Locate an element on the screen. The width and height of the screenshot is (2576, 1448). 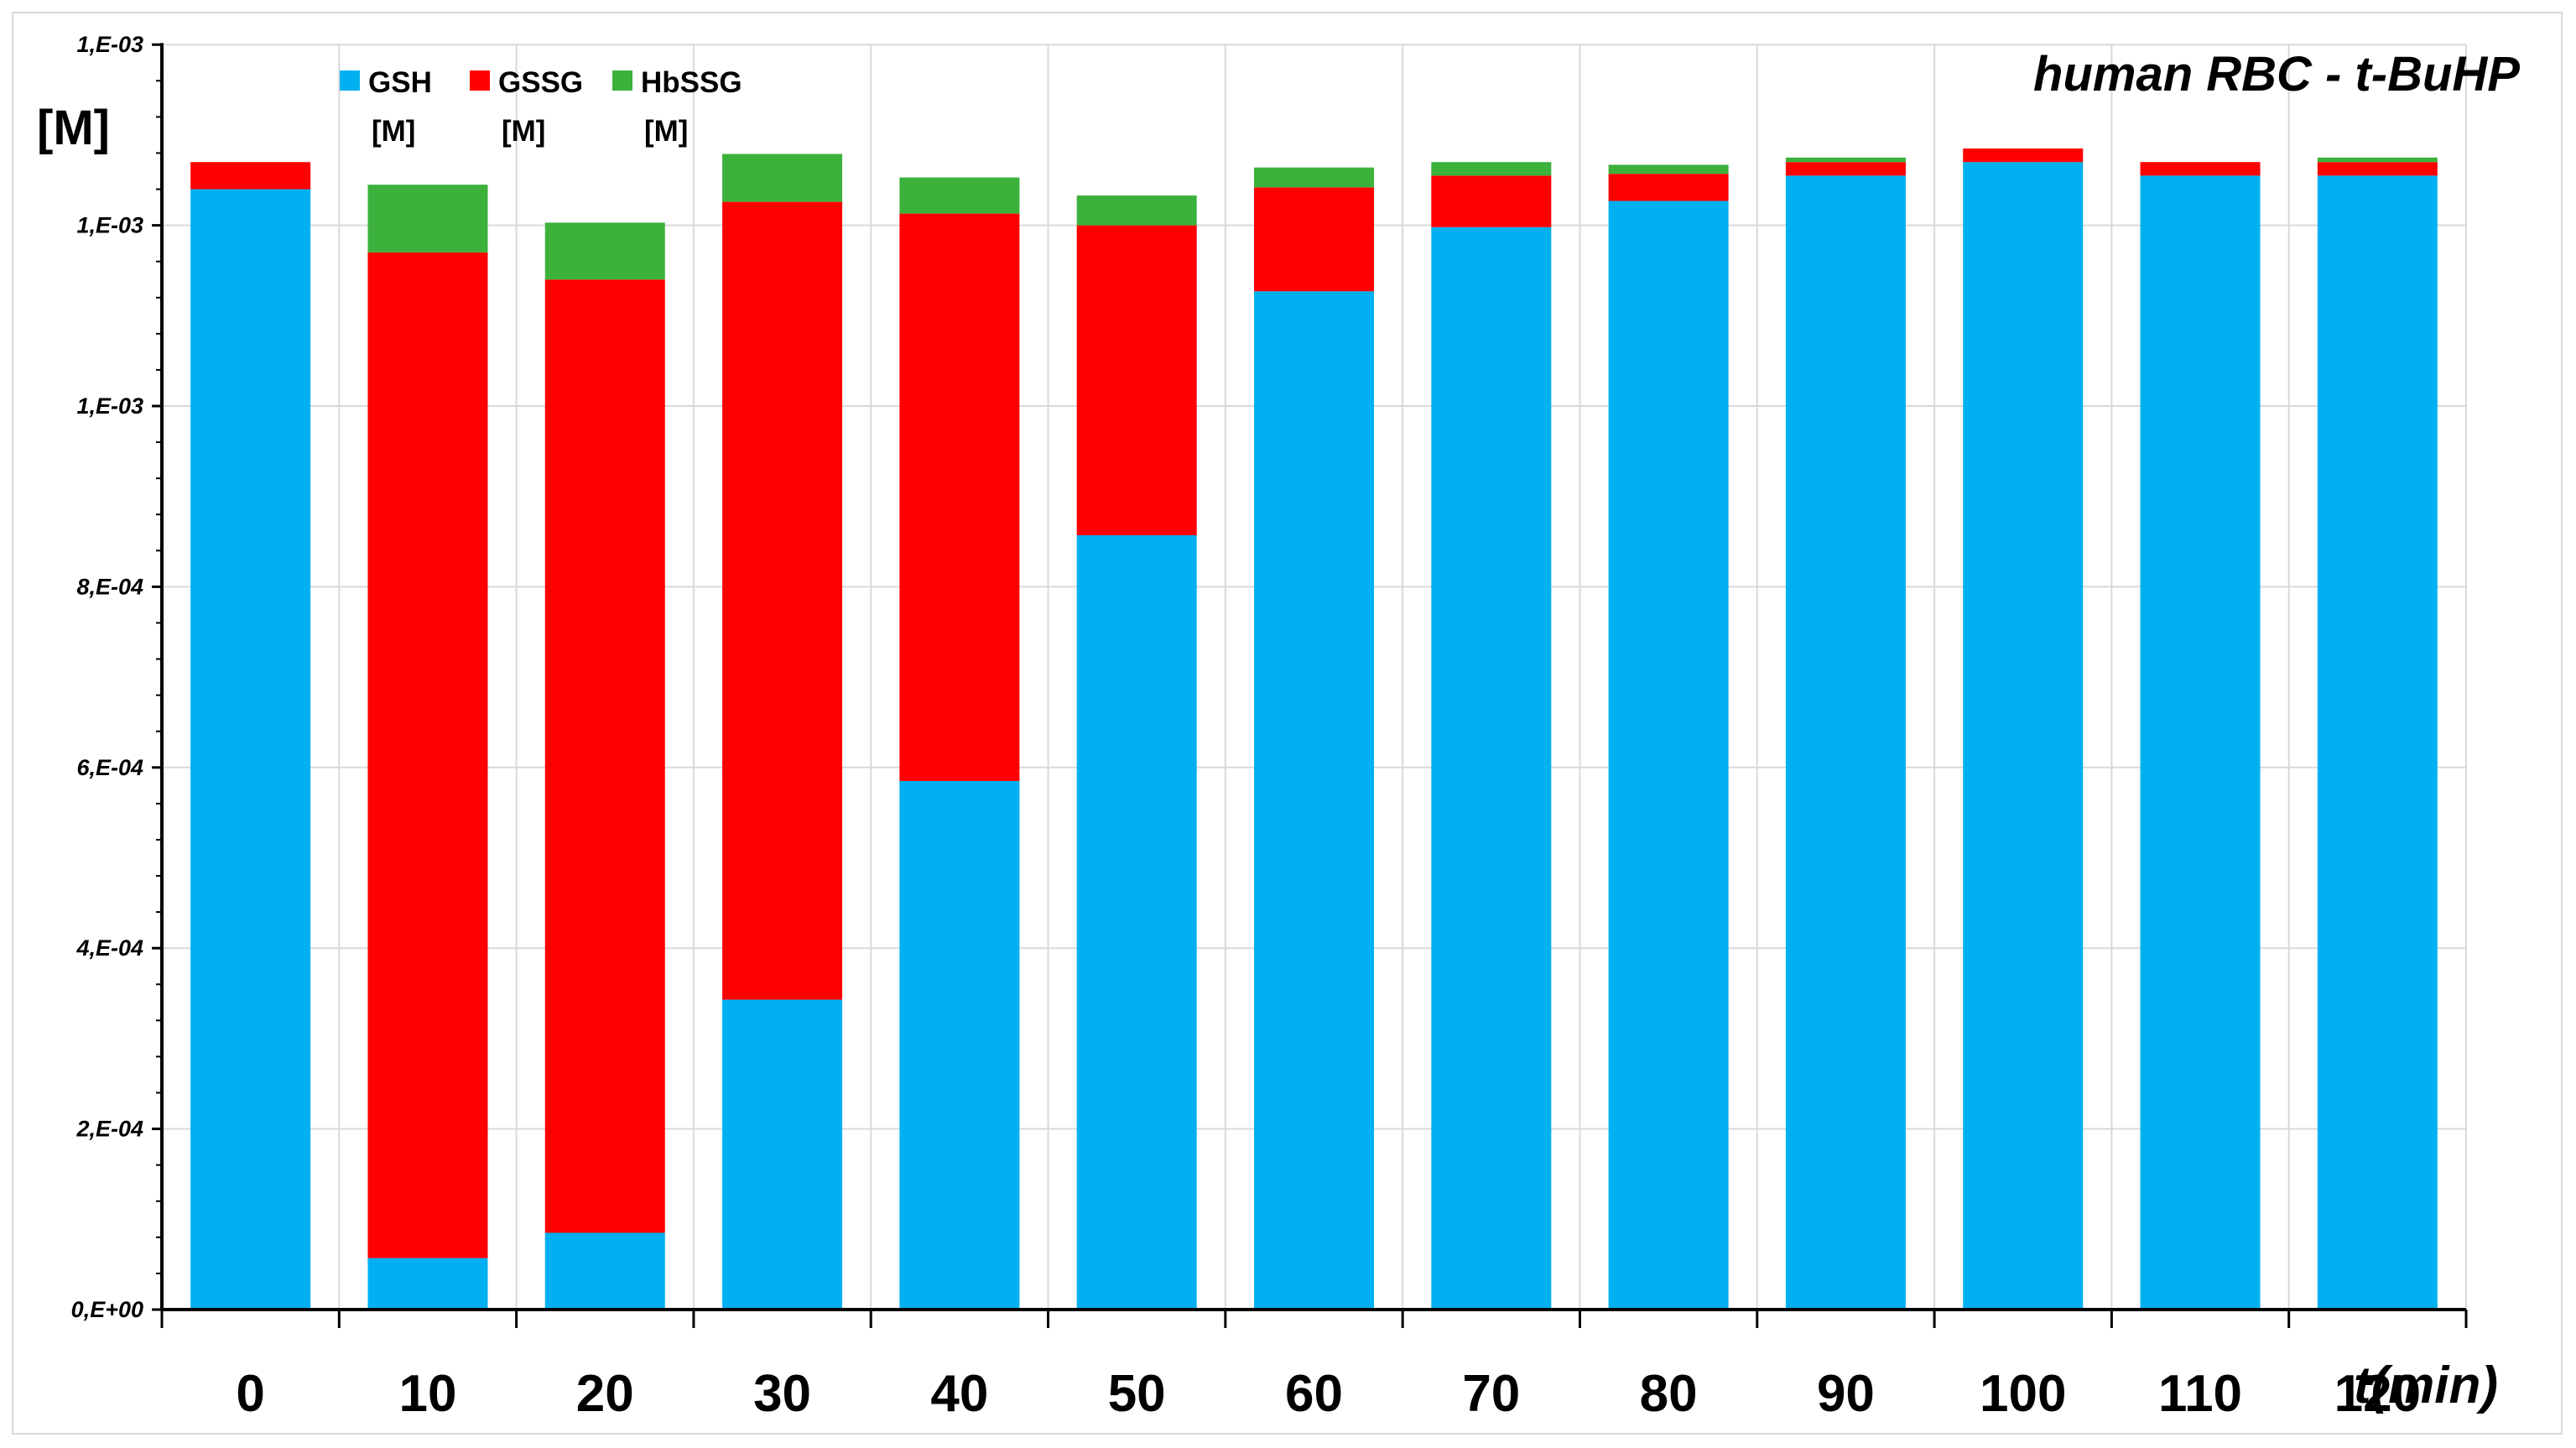
x-tick-label: 30 is located at coordinates (782, 1394).